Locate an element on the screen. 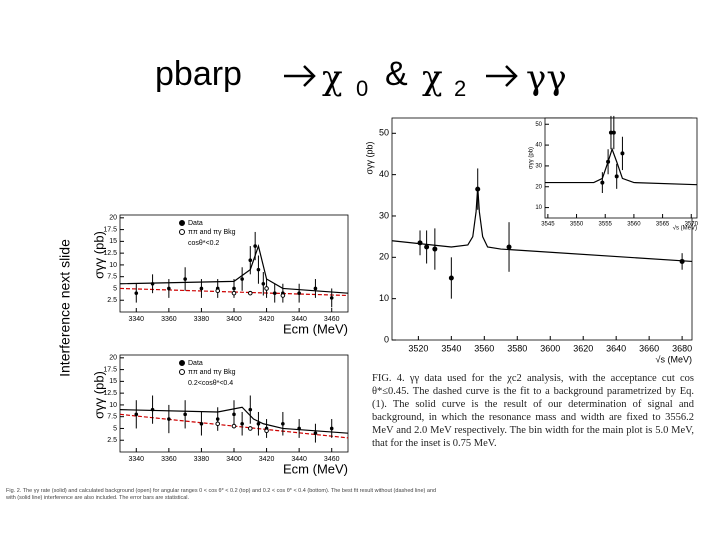 The height and width of the screenshot is (540, 720). x-tick-label: 3640 is located at coordinates (616, 348).